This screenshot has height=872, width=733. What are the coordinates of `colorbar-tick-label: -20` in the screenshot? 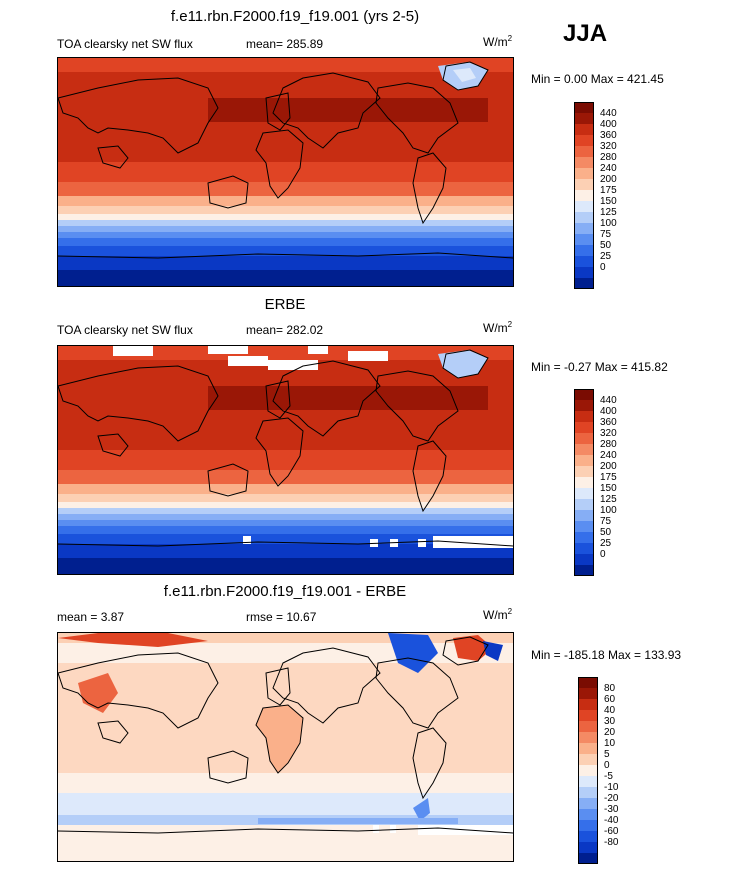 It's located at (611, 798).